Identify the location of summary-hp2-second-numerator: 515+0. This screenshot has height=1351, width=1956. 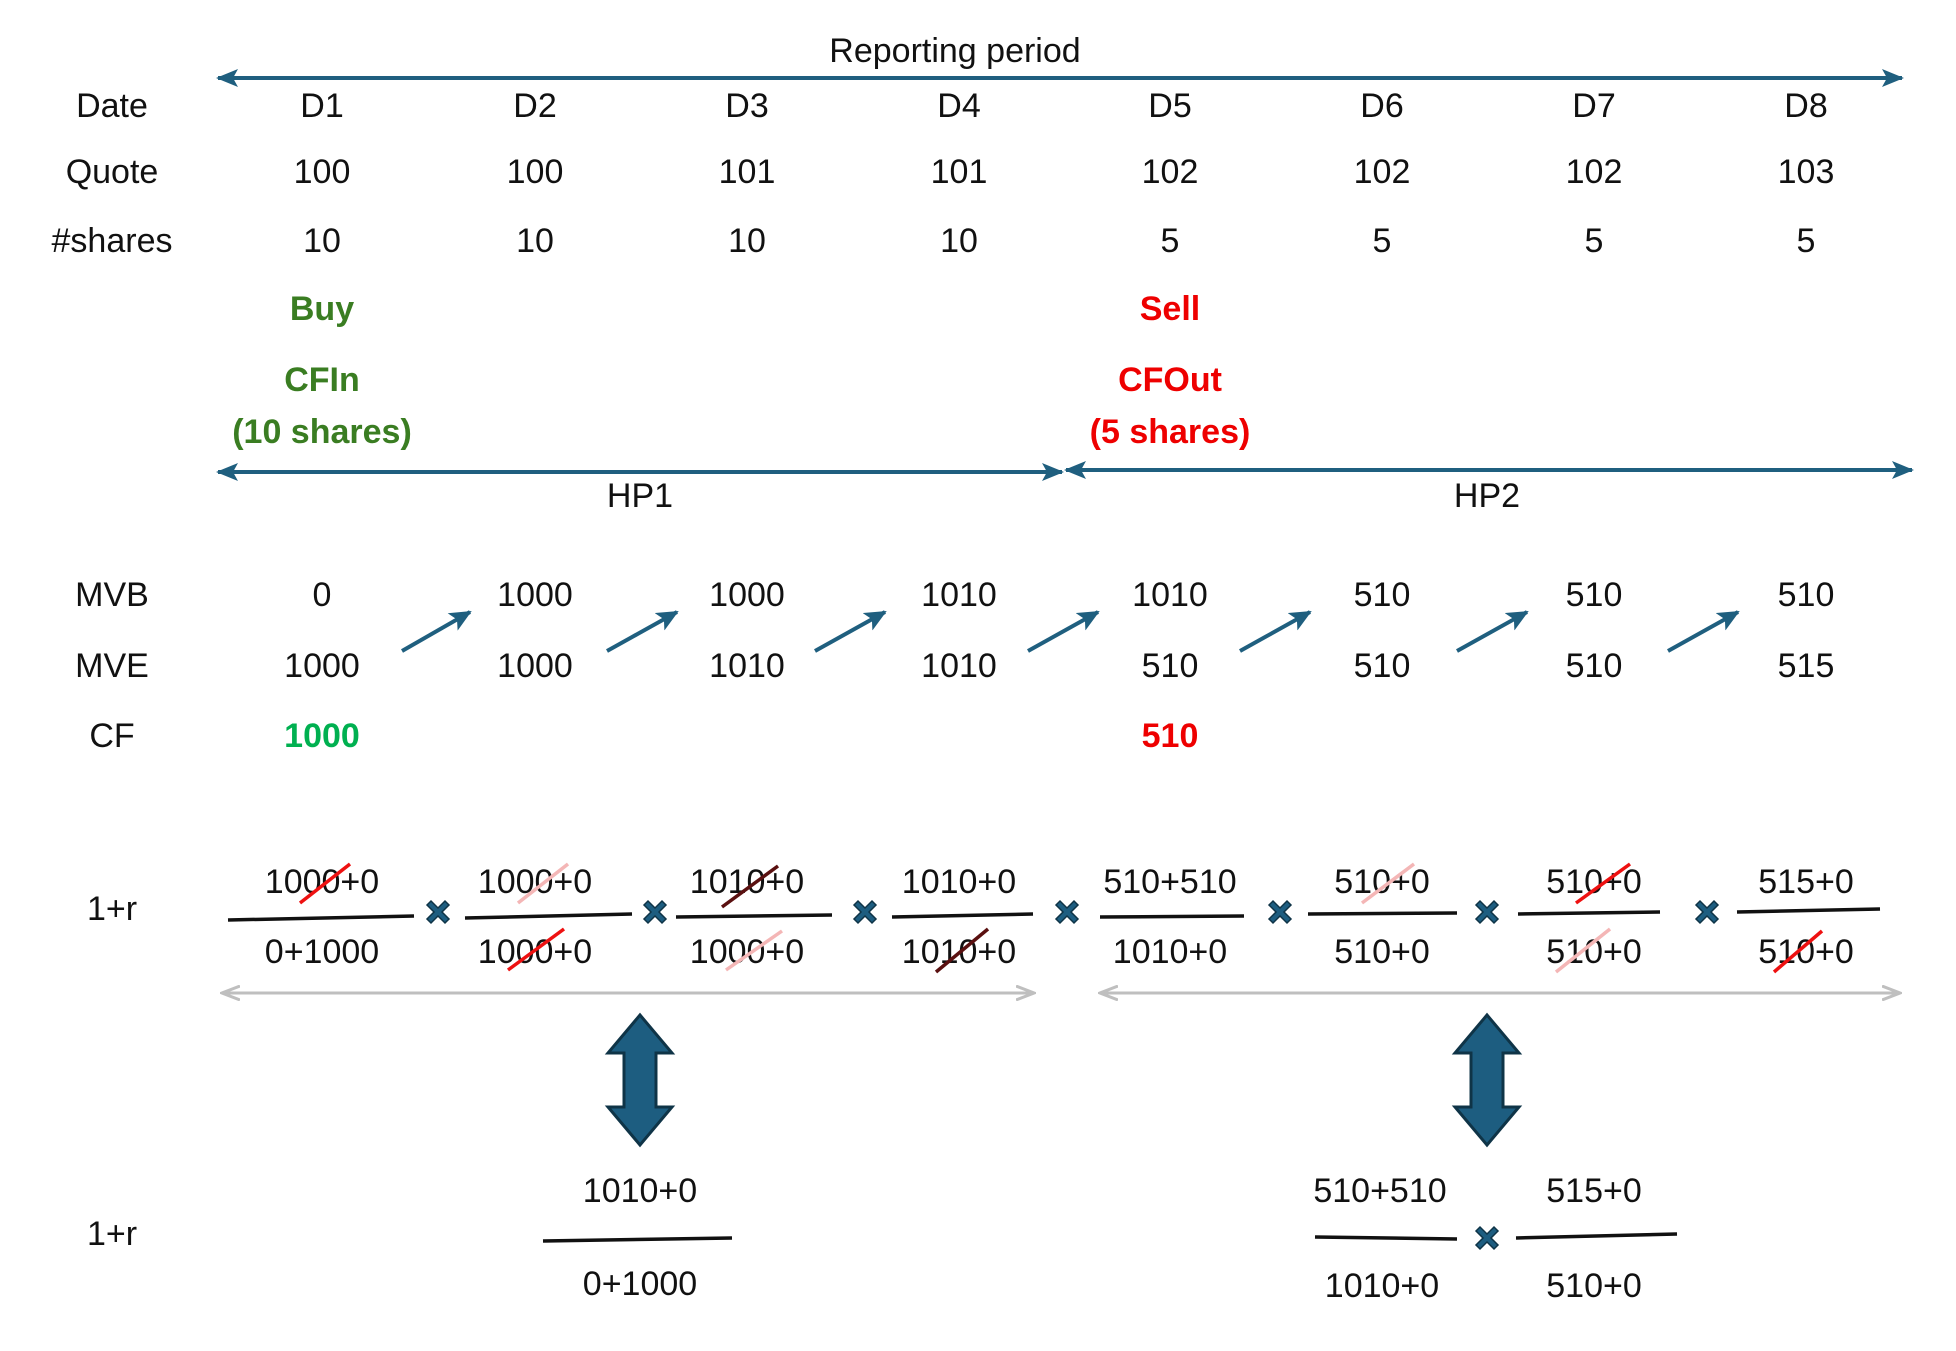
(1594, 1191).